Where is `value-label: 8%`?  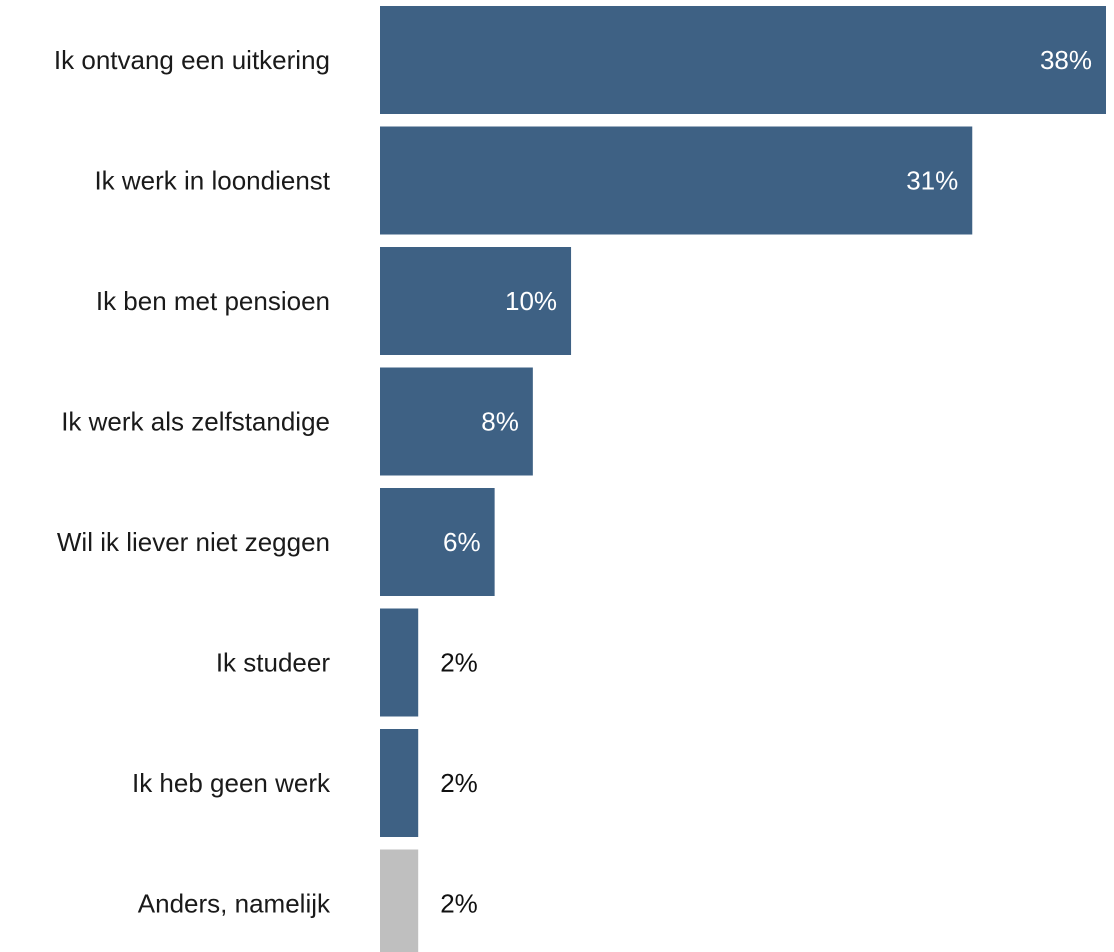 value-label: 8% is located at coordinates (500, 422).